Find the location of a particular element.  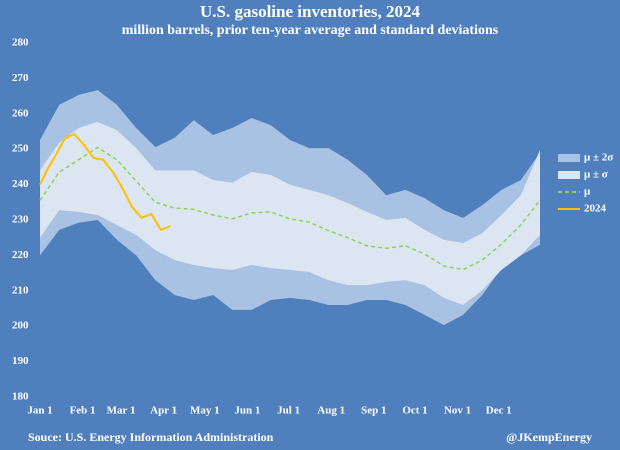

y-tick-label: 230 is located at coordinates (20, 220).